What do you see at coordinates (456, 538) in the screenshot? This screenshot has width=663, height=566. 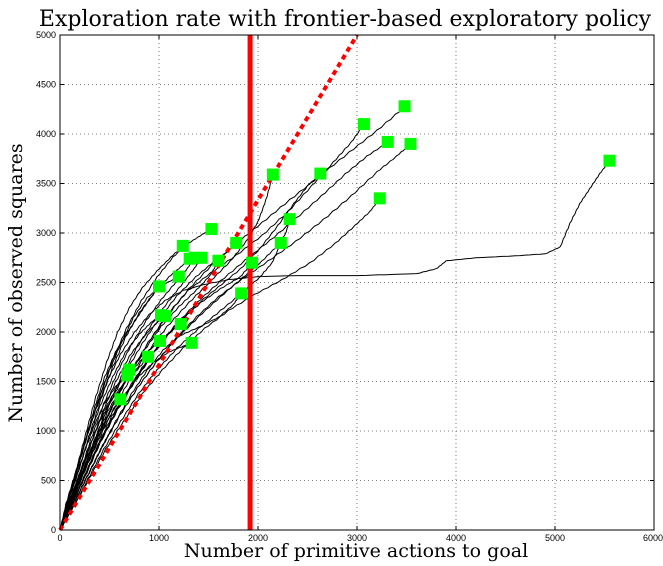 I see `x-tick-label: 4000` at bounding box center [456, 538].